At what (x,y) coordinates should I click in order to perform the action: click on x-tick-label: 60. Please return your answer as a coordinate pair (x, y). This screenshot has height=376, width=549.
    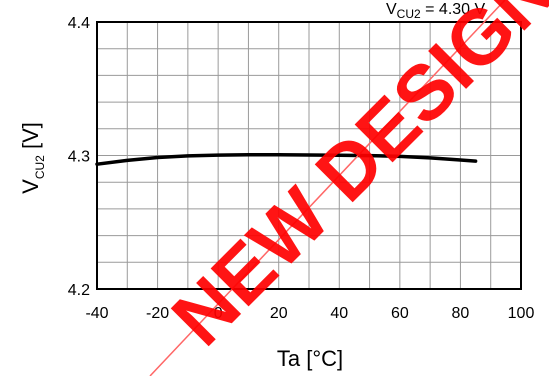
    Looking at the image, I should click on (400, 313).